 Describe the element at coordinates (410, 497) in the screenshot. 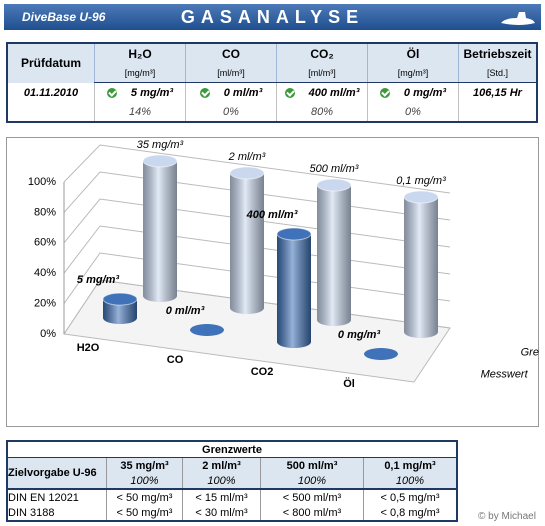

I see `norm-value: < 0,5 mg/m³` at that location.